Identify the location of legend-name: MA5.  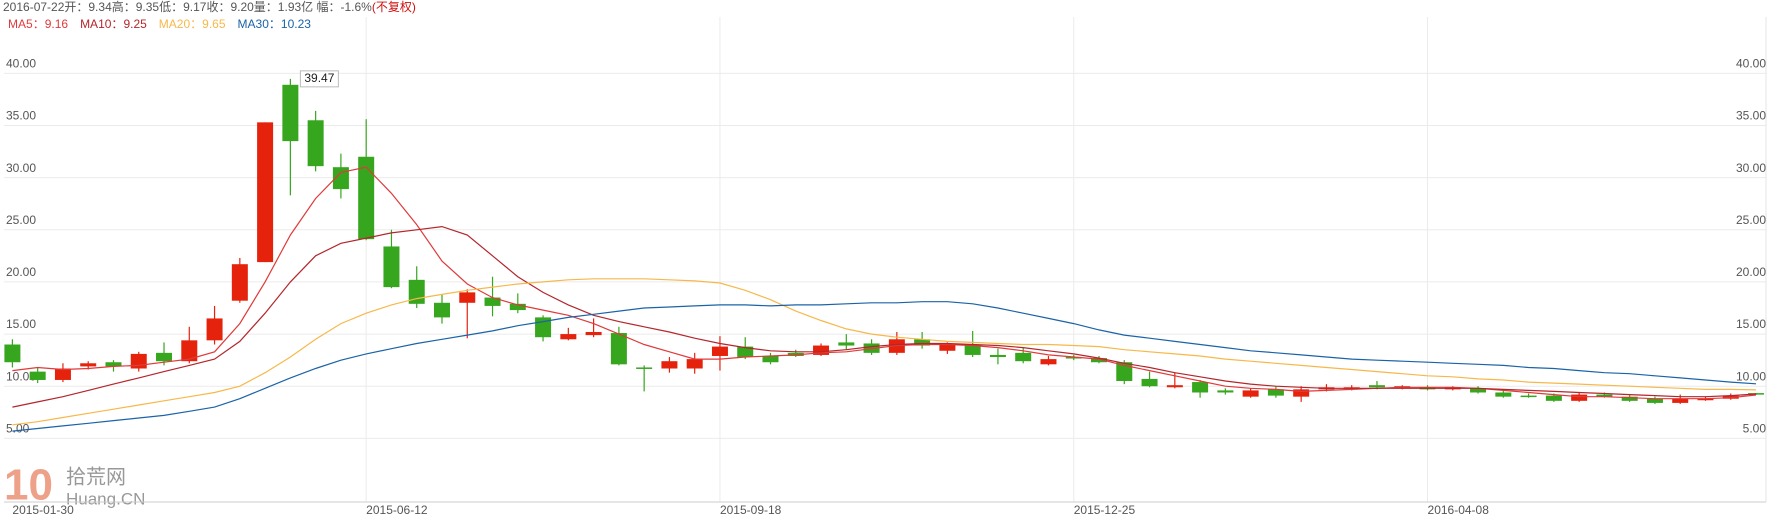
(20, 24).